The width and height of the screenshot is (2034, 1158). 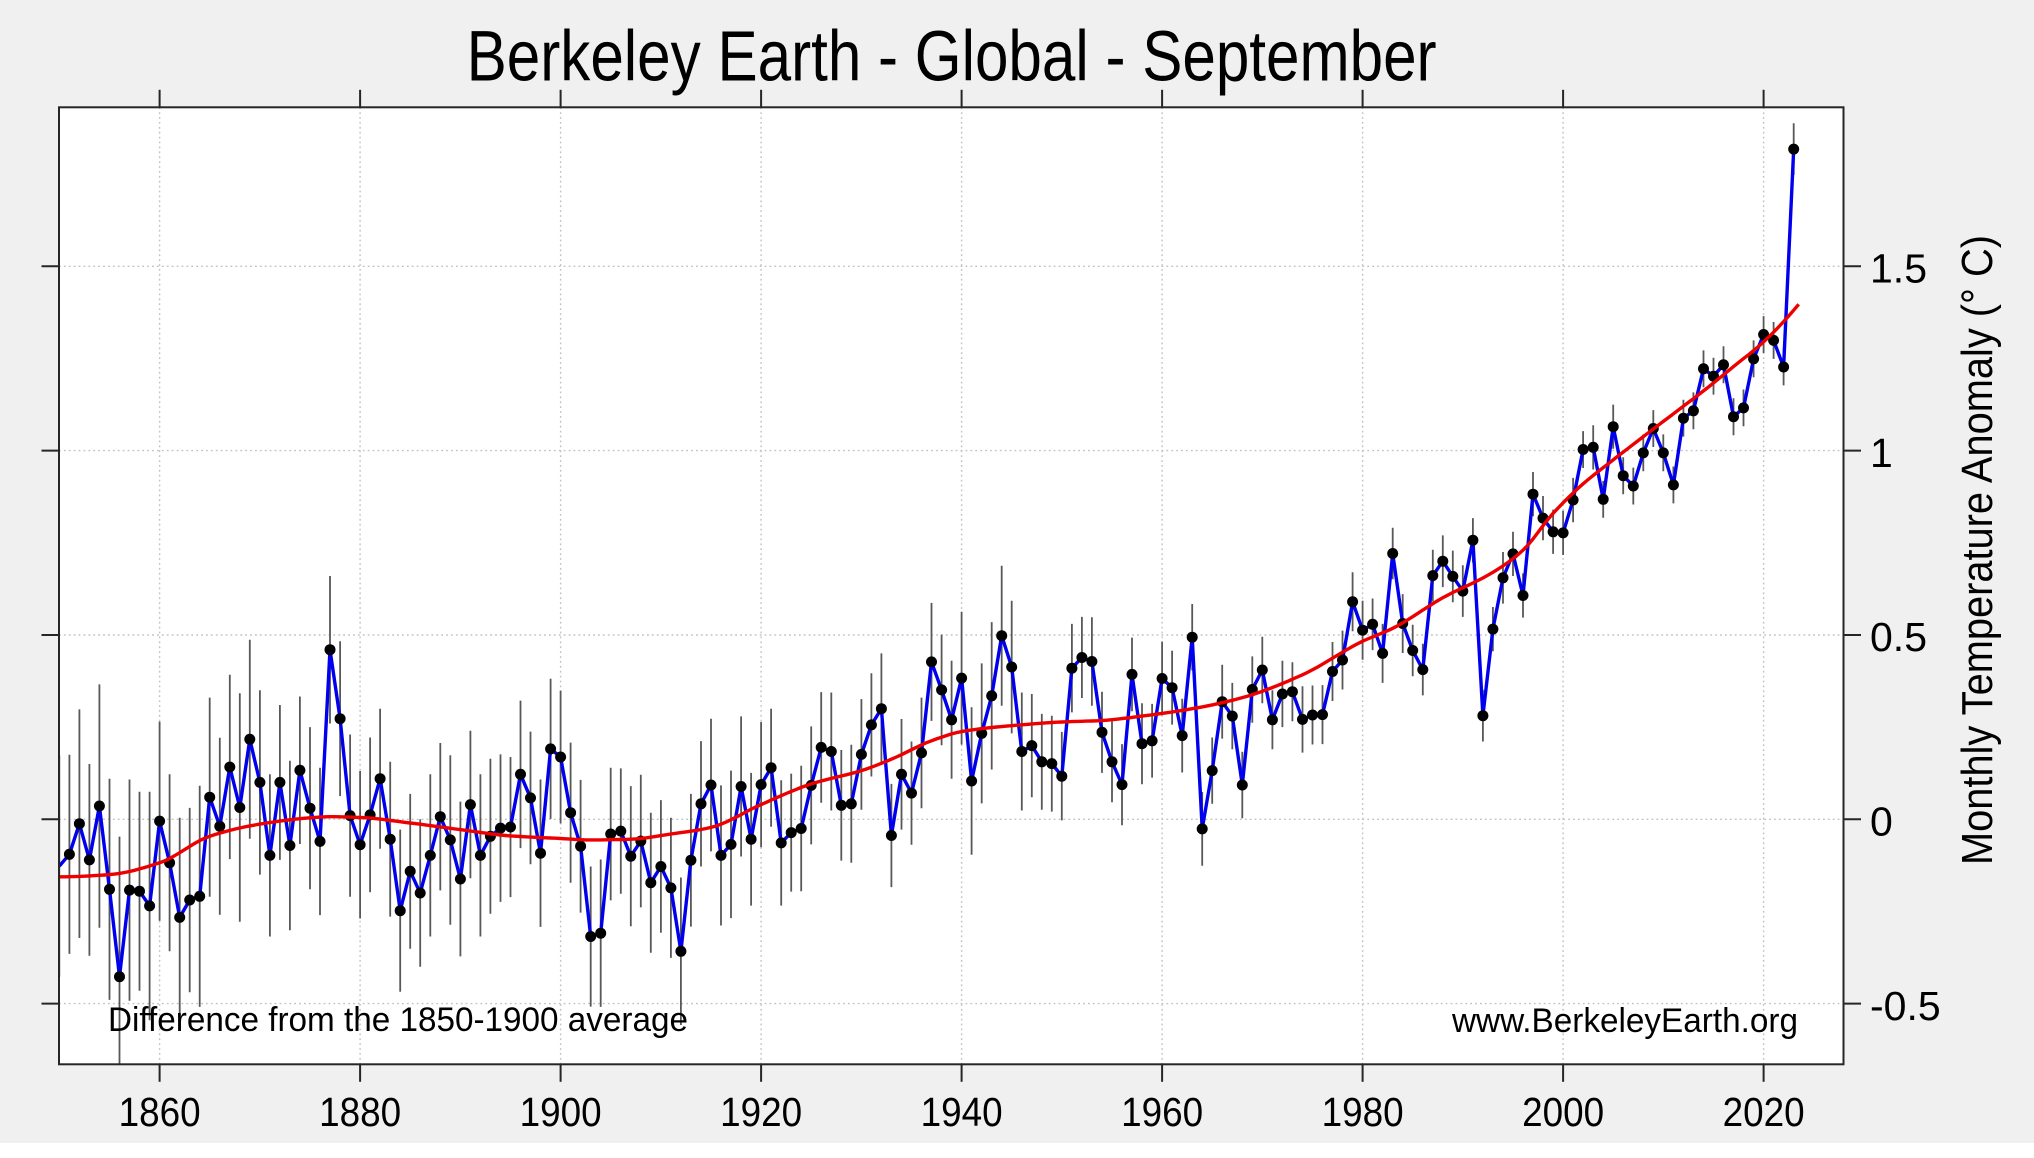 I want to click on svg-text: -0.5, so click(x=1905, y=1006).